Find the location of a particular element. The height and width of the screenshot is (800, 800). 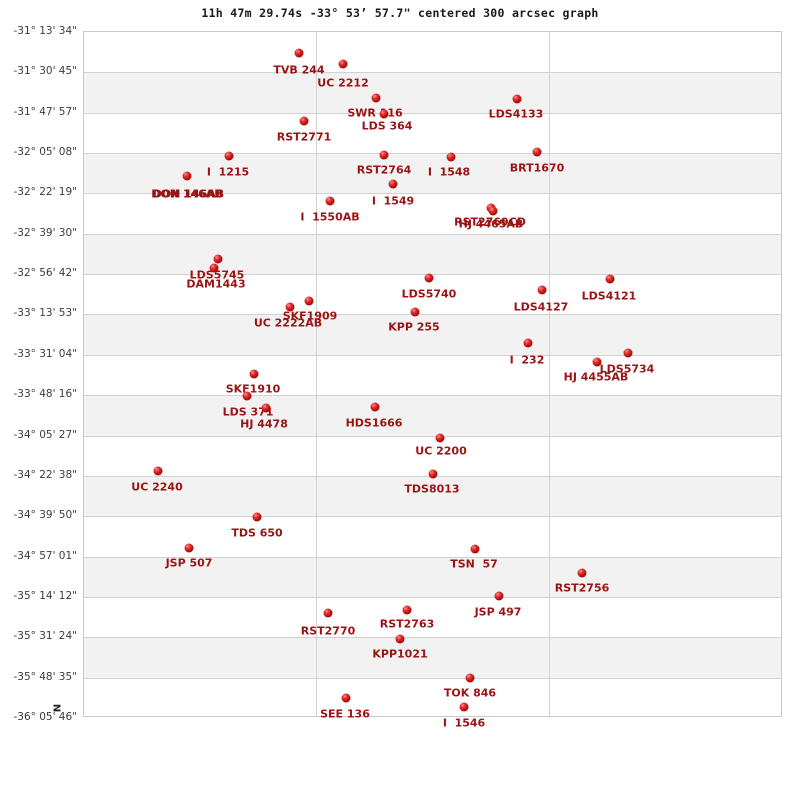

star-label: LDS5745 is located at coordinates (217, 275).